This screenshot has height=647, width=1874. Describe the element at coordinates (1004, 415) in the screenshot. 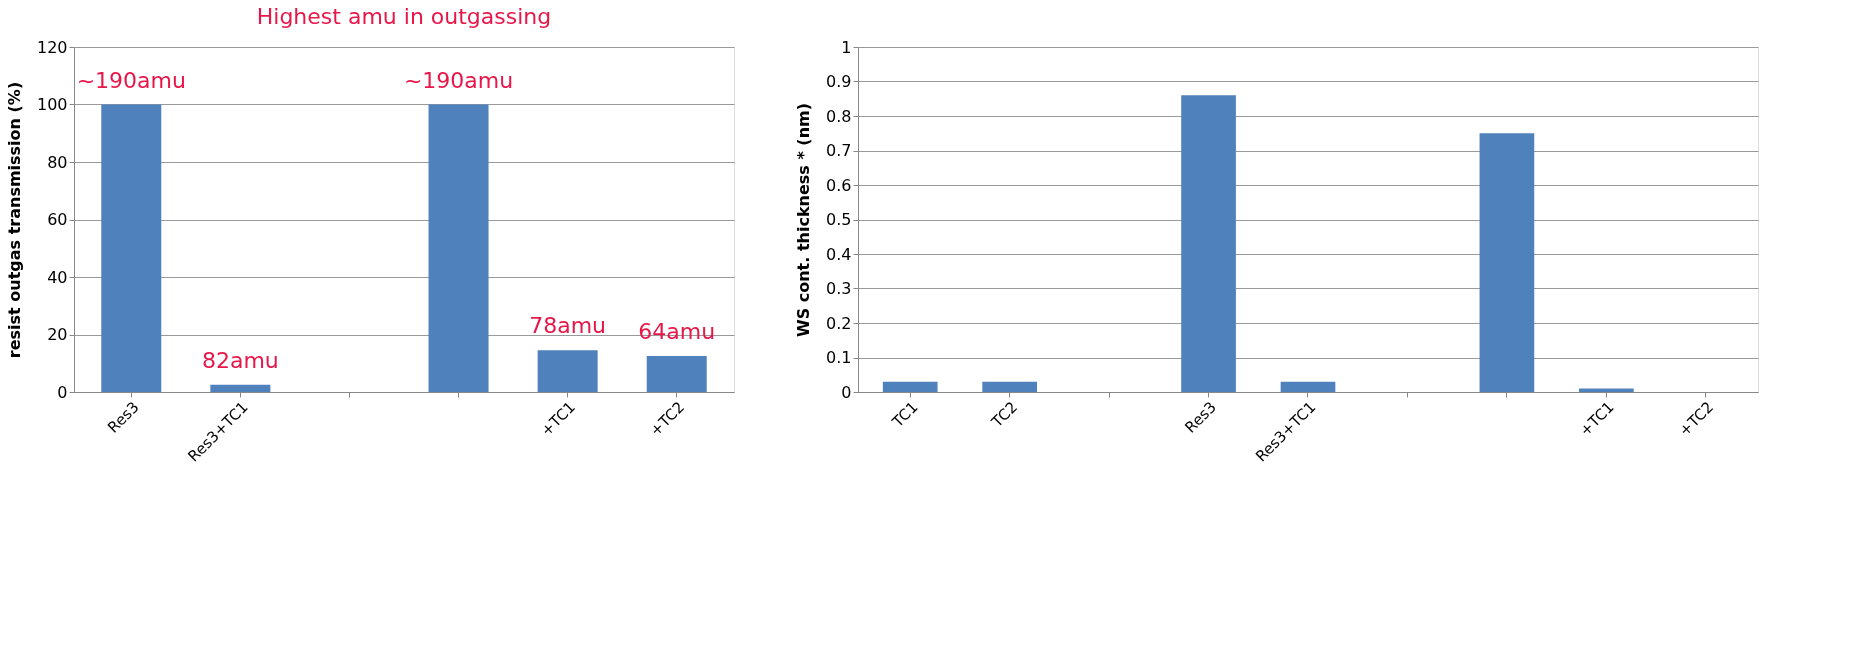

I see `x-tick-label: TC2` at that location.